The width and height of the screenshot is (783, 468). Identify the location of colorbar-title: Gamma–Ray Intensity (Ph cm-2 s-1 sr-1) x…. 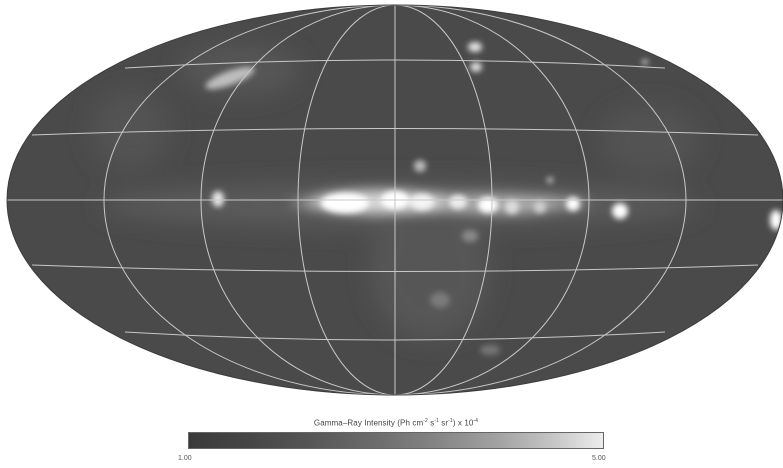
(396, 423).